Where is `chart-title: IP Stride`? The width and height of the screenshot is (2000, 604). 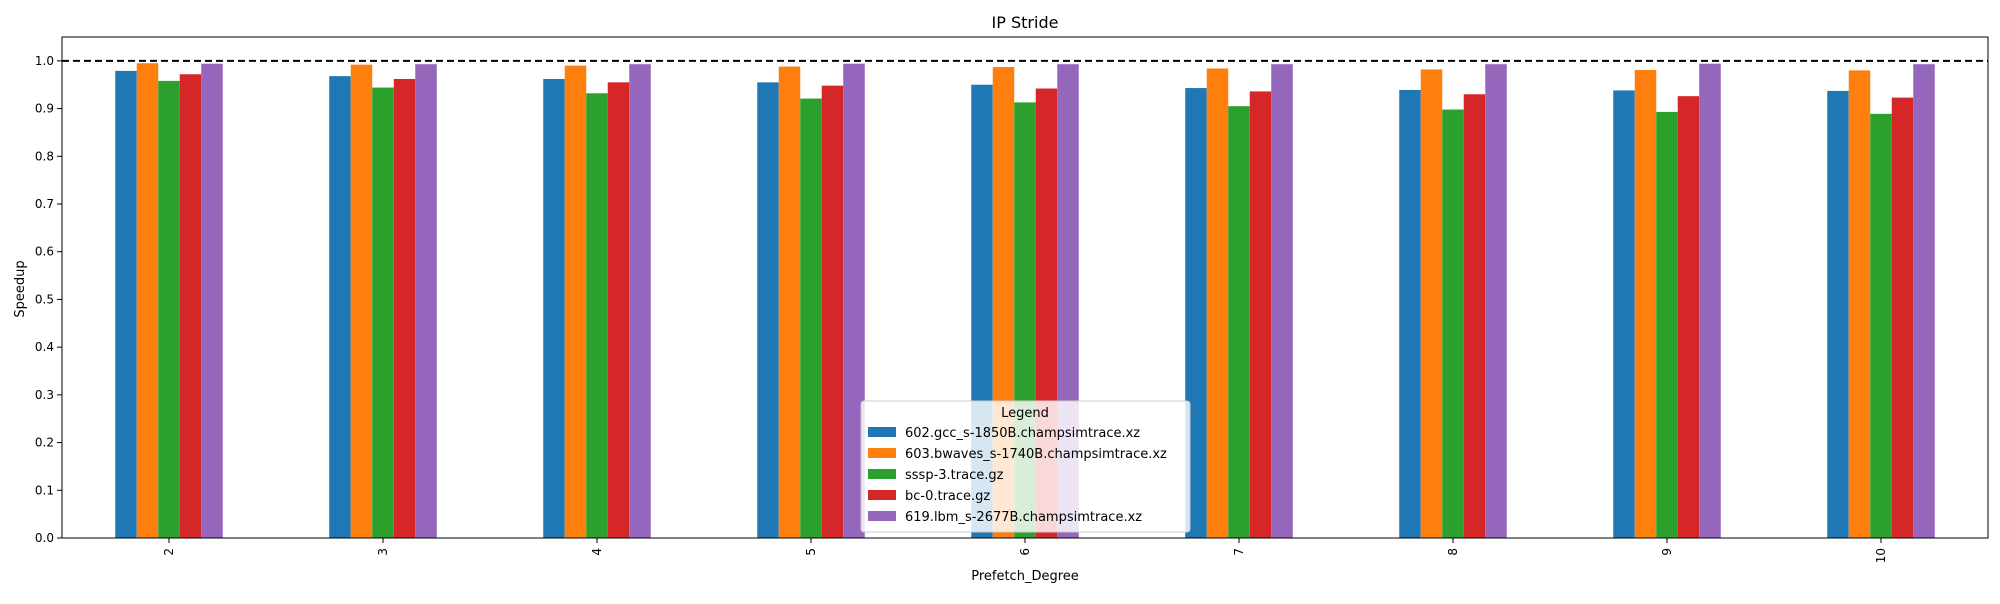 chart-title: IP Stride is located at coordinates (1025, 22).